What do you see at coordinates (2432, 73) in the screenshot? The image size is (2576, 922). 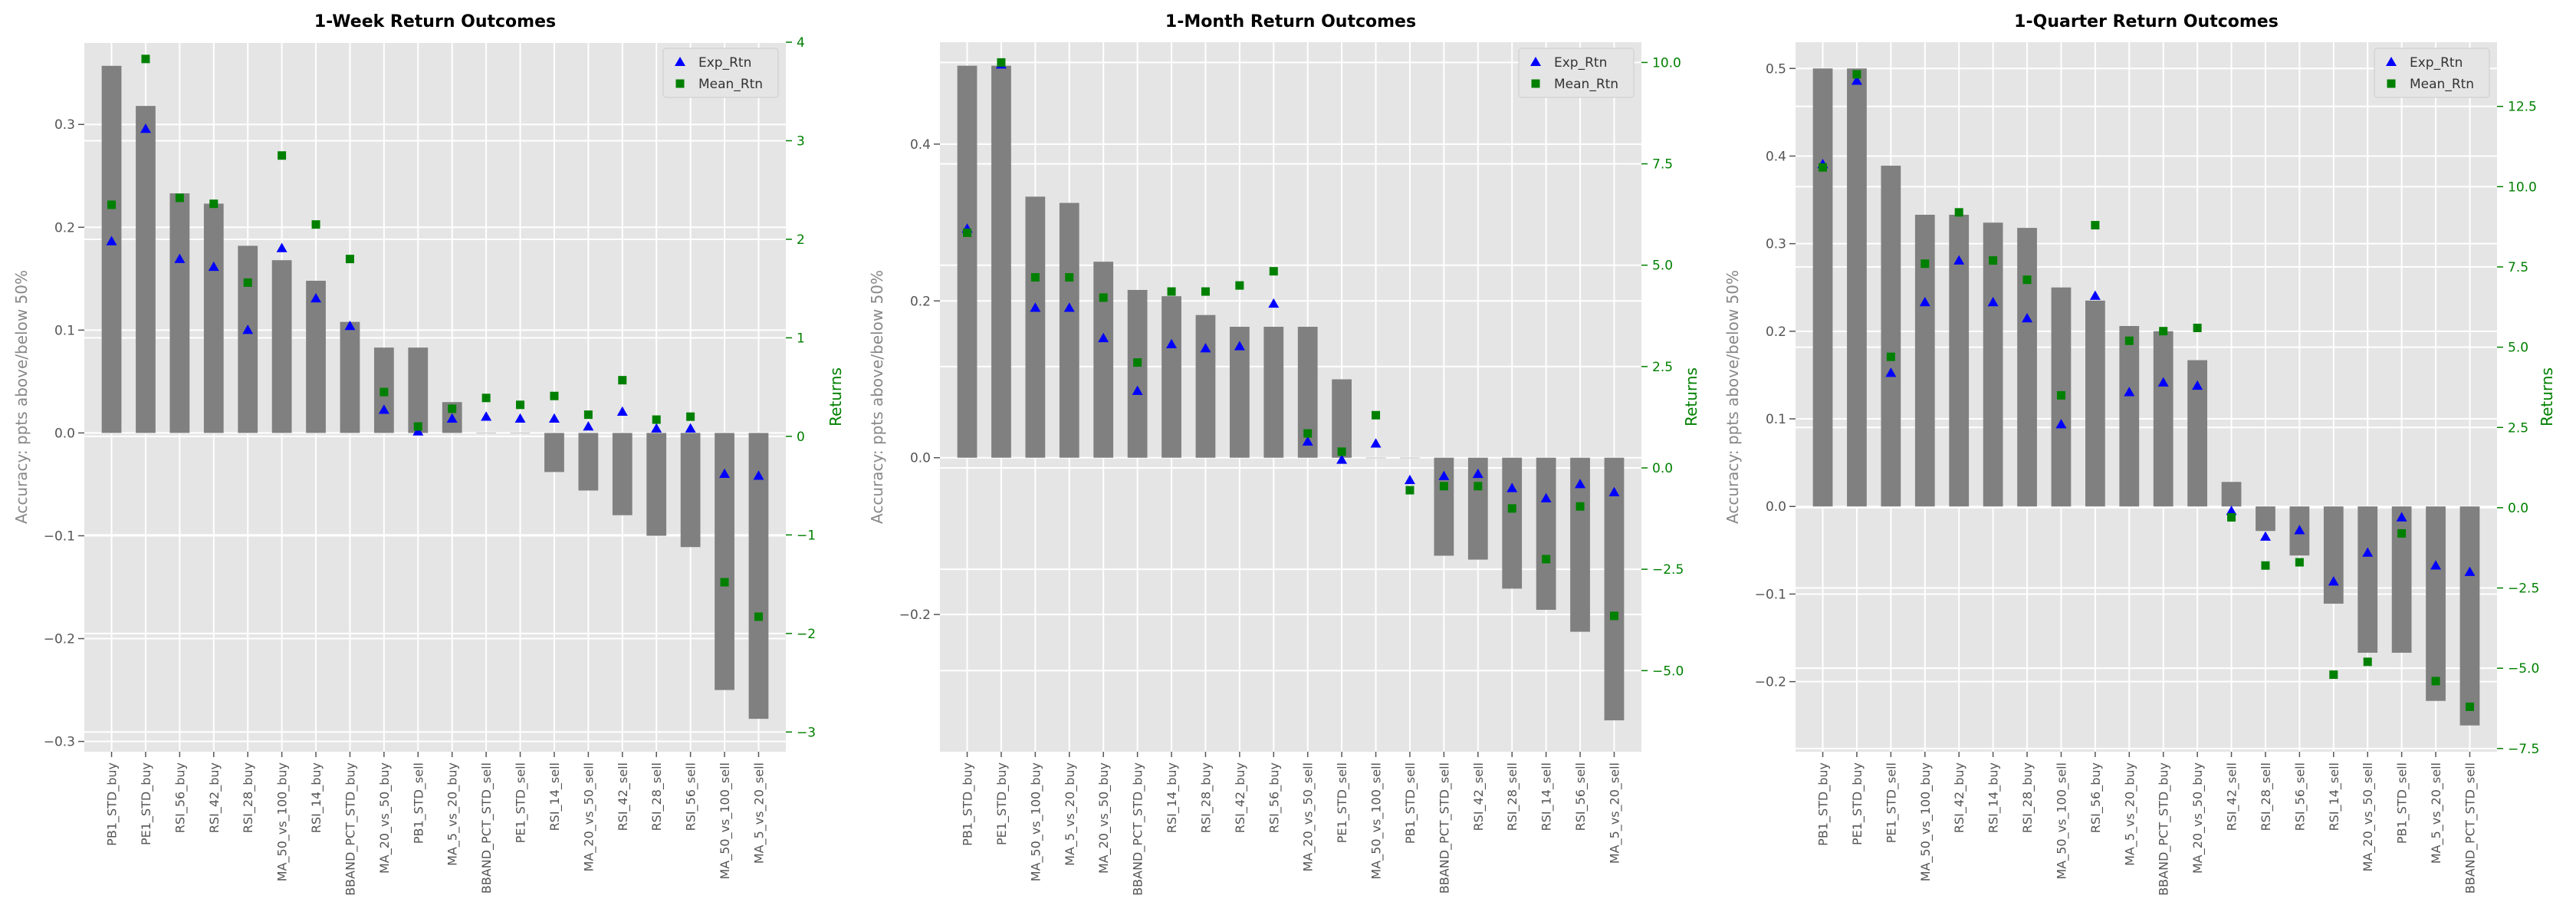 I see `legend-box` at bounding box center [2432, 73].